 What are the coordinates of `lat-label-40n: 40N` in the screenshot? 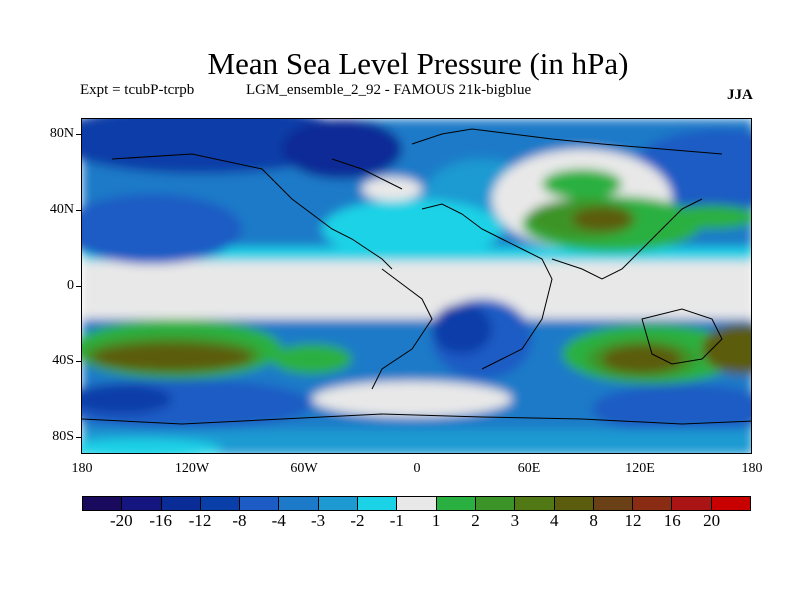 It's located at (61, 209).